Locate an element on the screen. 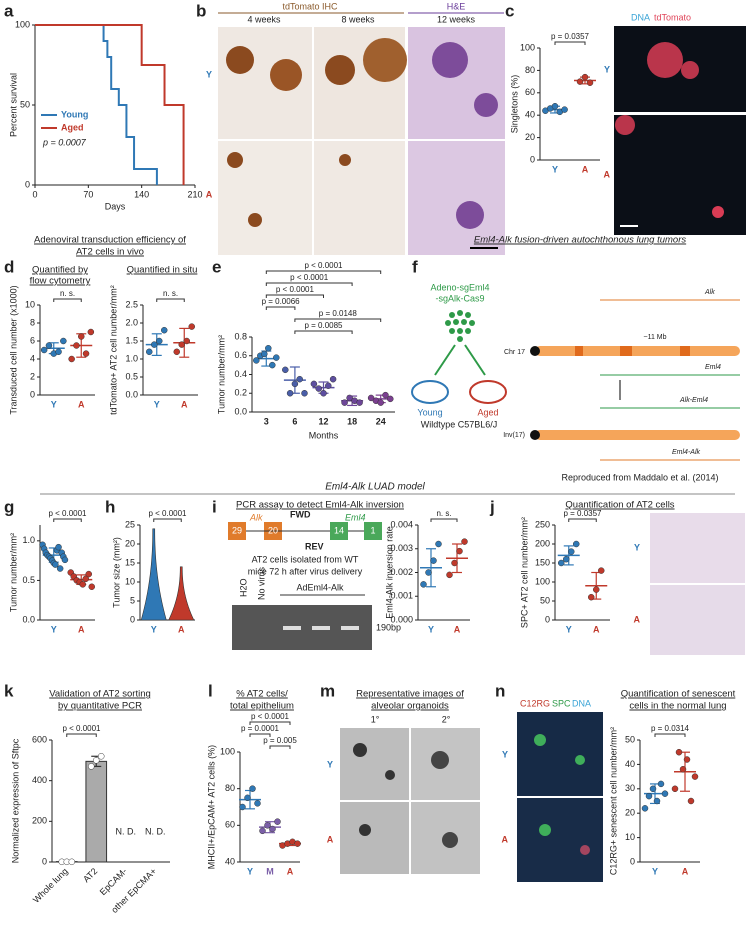 This screenshot has width=750, height=929. scale-bar is located at coordinates (484, 248).